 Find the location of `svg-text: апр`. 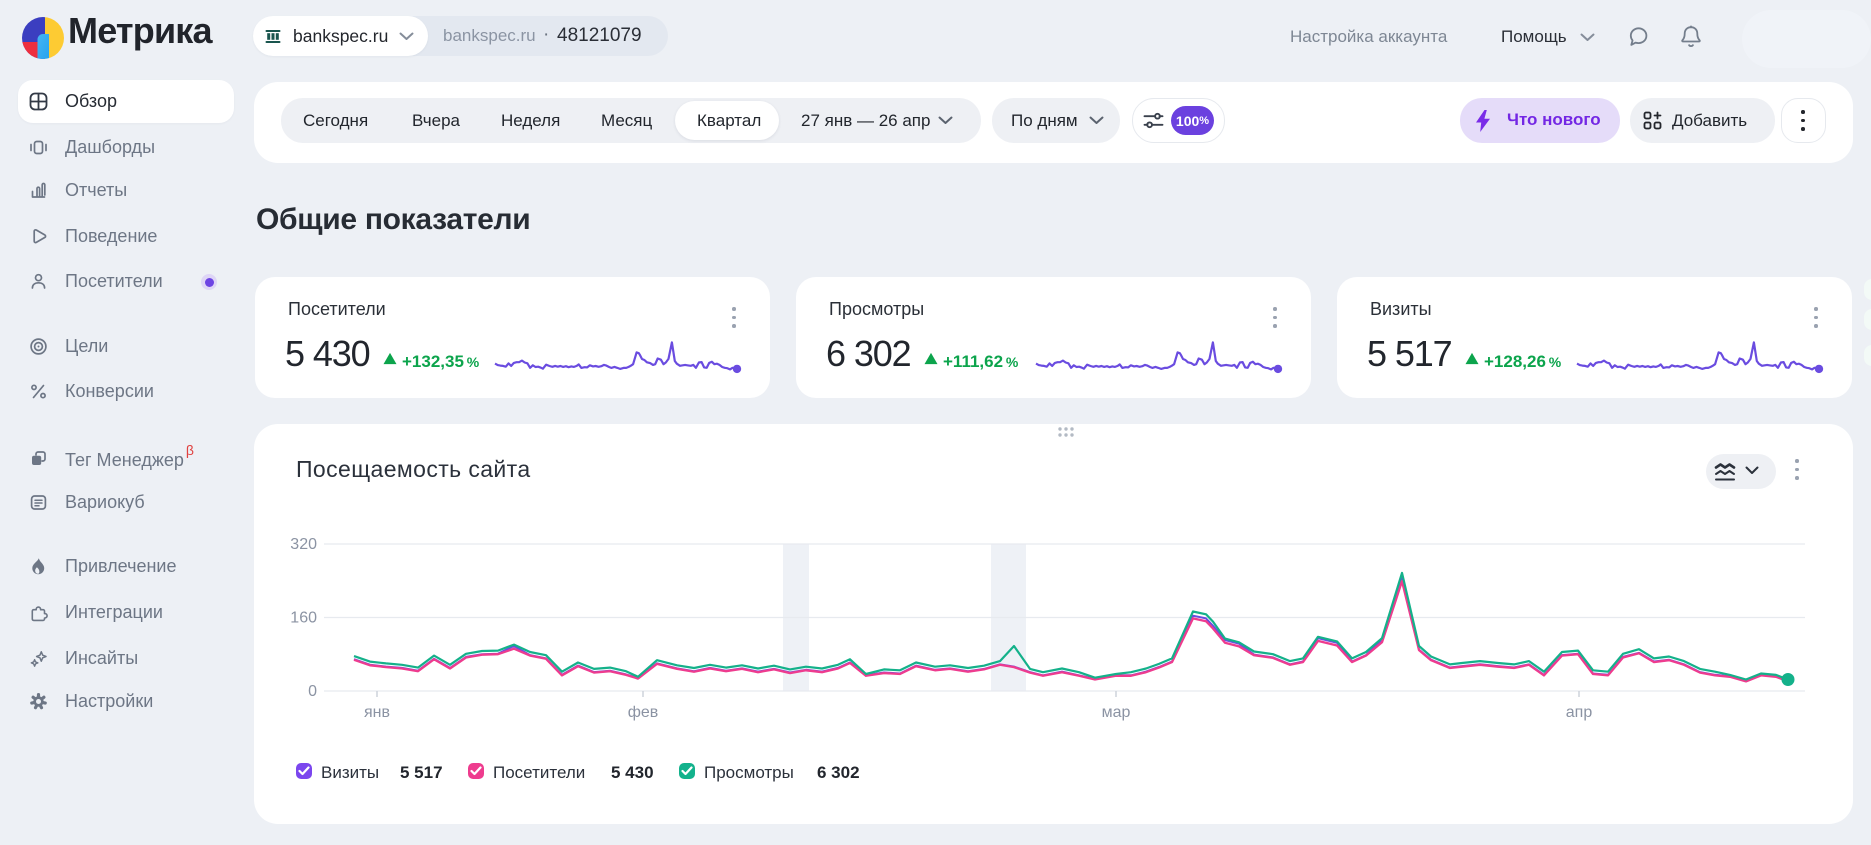

svg-text: апр is located at coordinates (1579, 712).